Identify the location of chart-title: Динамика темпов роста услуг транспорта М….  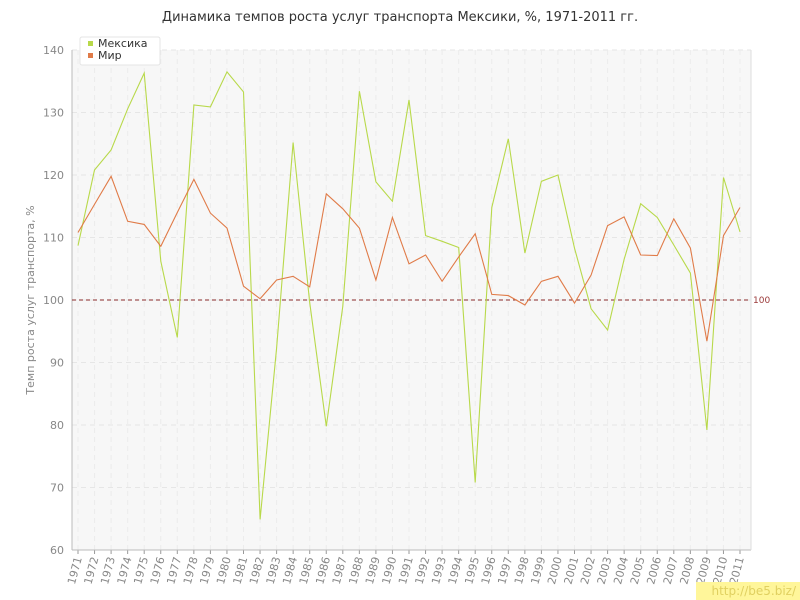
(400, 17).